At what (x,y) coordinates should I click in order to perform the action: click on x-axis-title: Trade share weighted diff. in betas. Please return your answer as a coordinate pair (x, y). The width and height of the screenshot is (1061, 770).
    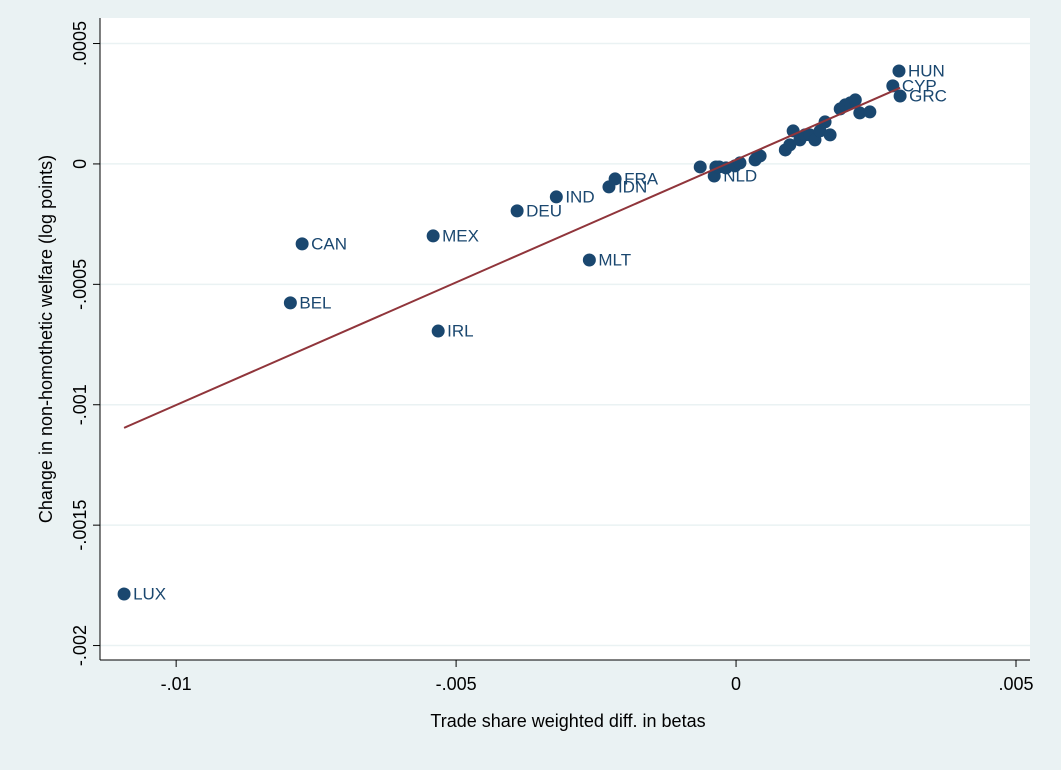
    Looking at the image, I should click on (567, 721).